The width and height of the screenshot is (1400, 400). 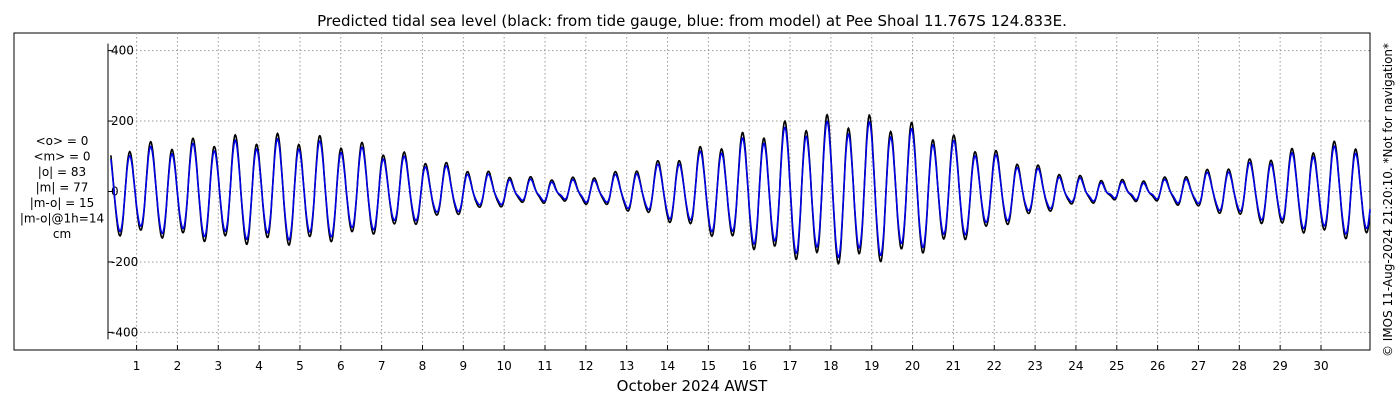 What do you see at coordinates (464, 366) in the screenshot?
I see `x-tick-label: 9` at bounding box center [464, 366].